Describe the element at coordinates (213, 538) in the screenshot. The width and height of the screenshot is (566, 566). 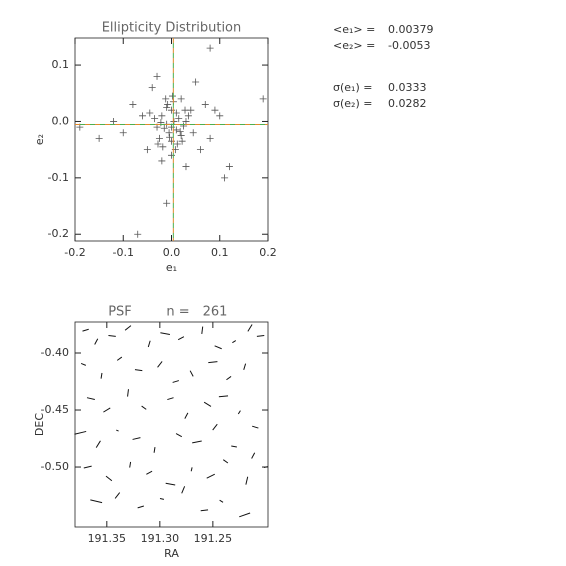
I see `x-tick-label: 191.25` at that location.